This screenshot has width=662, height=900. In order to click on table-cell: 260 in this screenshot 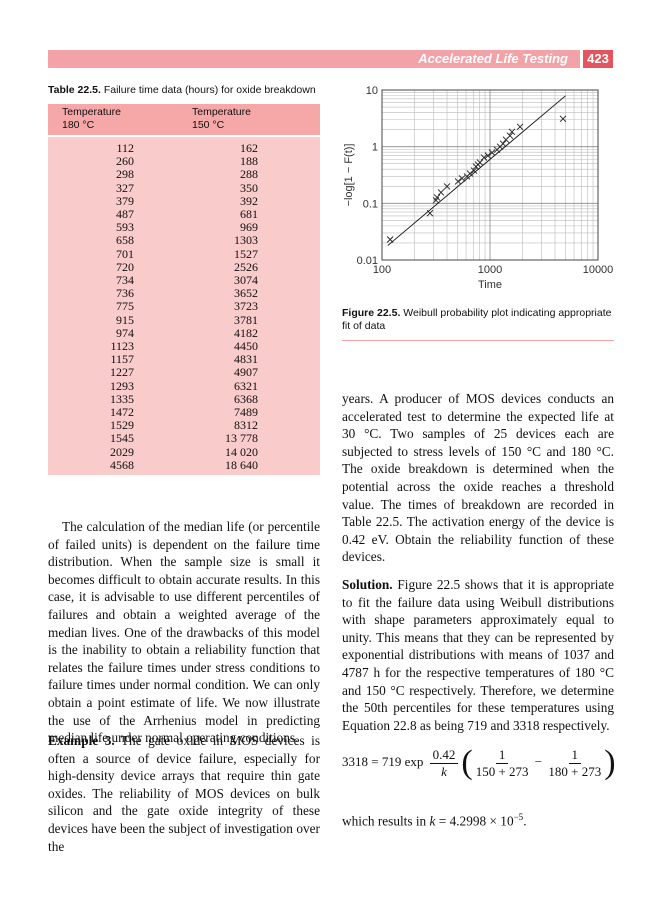, I will do `click(125, 161)`.